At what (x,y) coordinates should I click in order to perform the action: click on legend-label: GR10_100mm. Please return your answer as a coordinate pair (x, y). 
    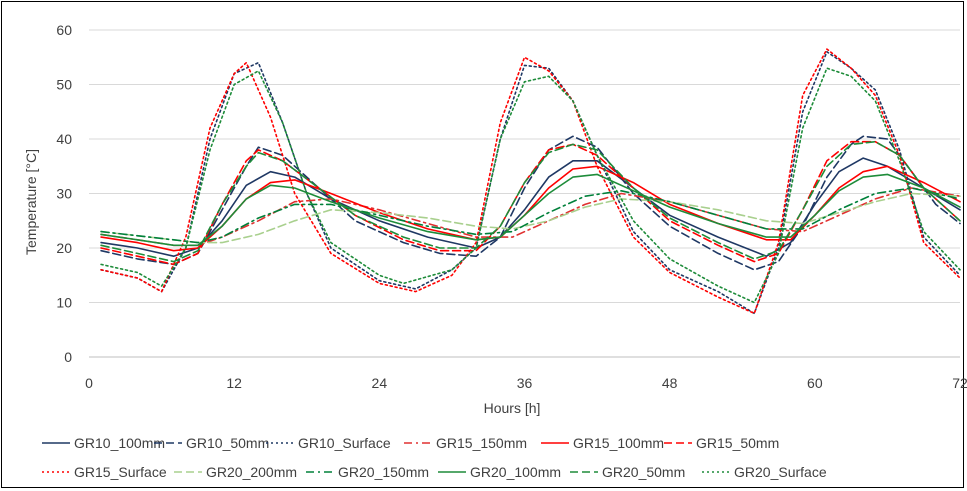
    Looking at the image, I should click on (119, 443).